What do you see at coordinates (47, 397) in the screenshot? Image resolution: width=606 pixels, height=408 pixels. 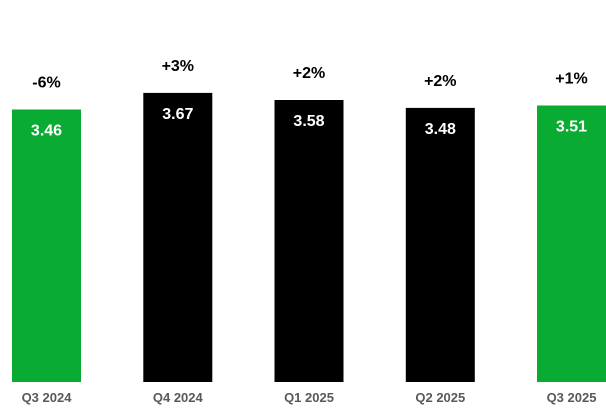 I see `x-tick-label: Q3 2024` at bounding box center [47, 397].